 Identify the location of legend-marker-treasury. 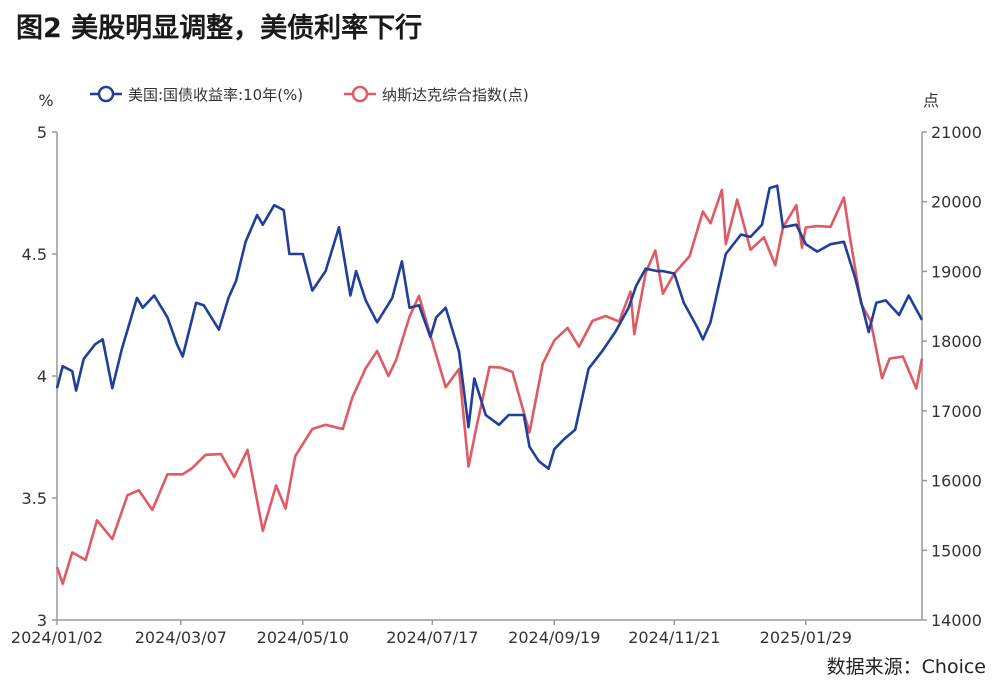
(106, 94).